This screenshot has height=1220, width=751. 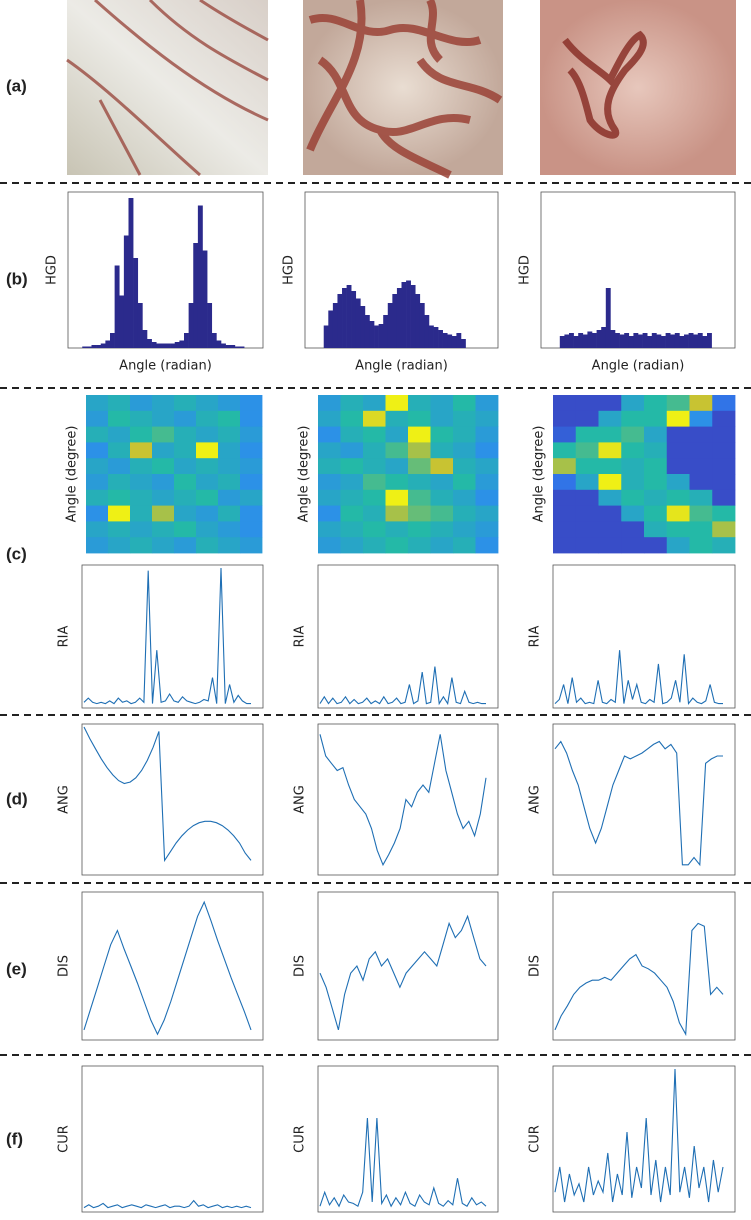 What do you see at coordinates (17, 278) in the screenshot?
I see `row-label: (b)` at bounding box center [17, 278].